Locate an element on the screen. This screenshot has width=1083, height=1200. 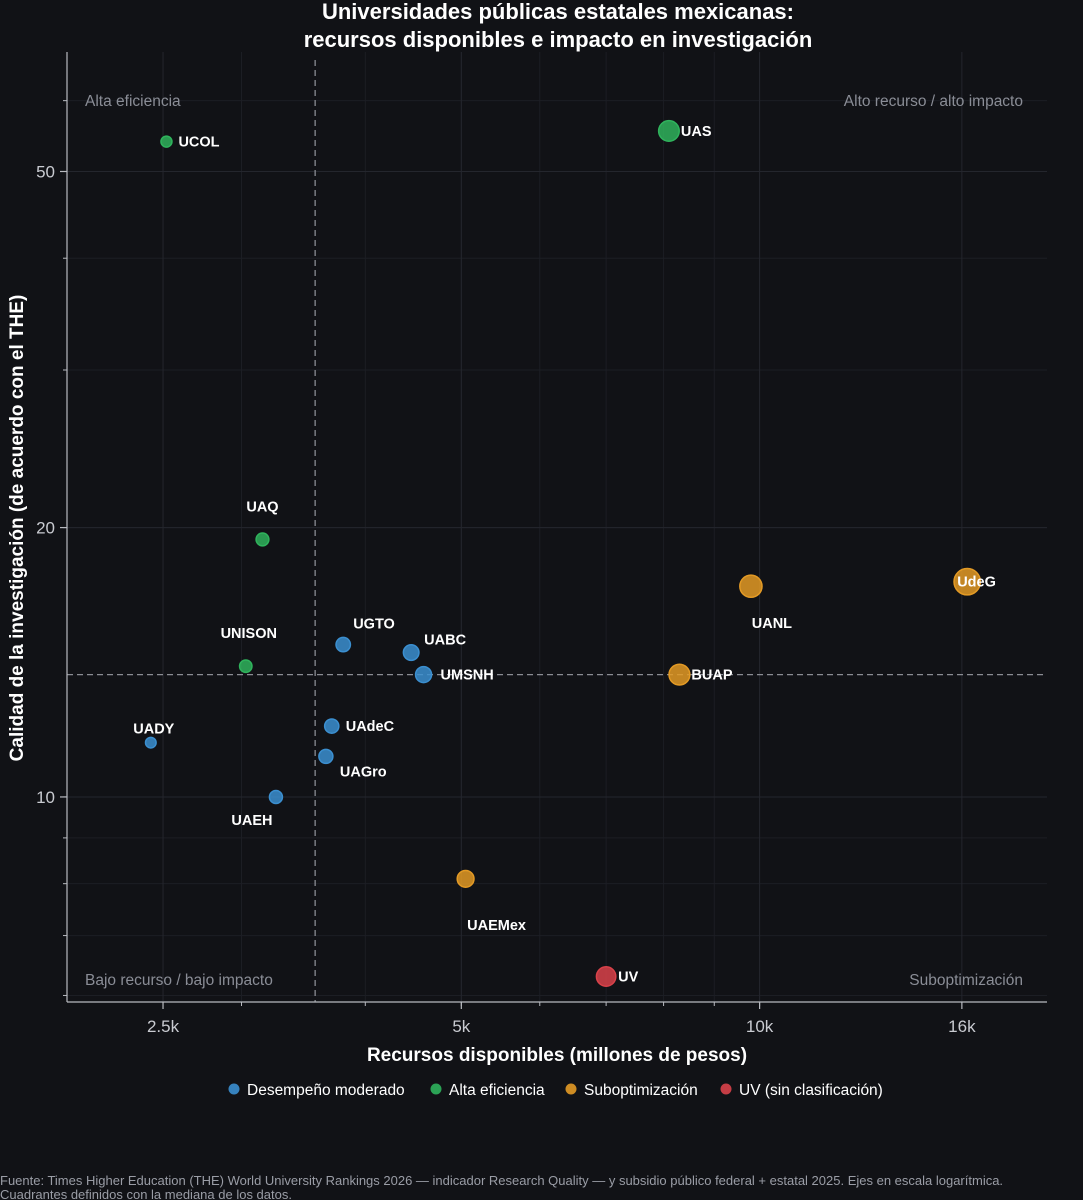
y-ticks: 10 20 50 is located at coordinates (51, 548).